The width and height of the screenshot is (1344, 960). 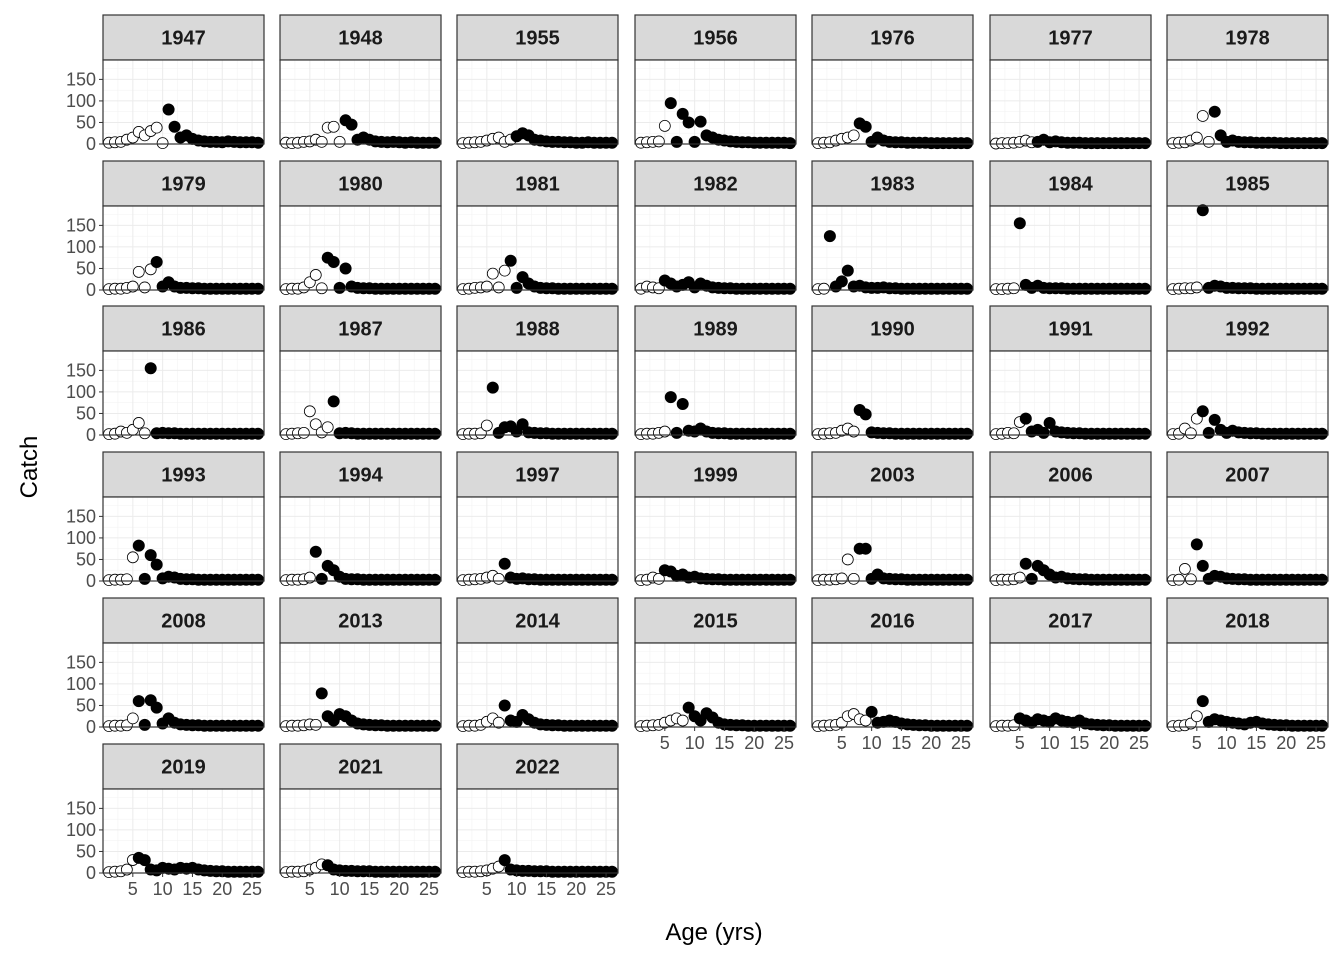 What do you see at coordinates (537, 39) in the screenshot?
I see `strip-label: 1955` at bounding box center [537, 39].